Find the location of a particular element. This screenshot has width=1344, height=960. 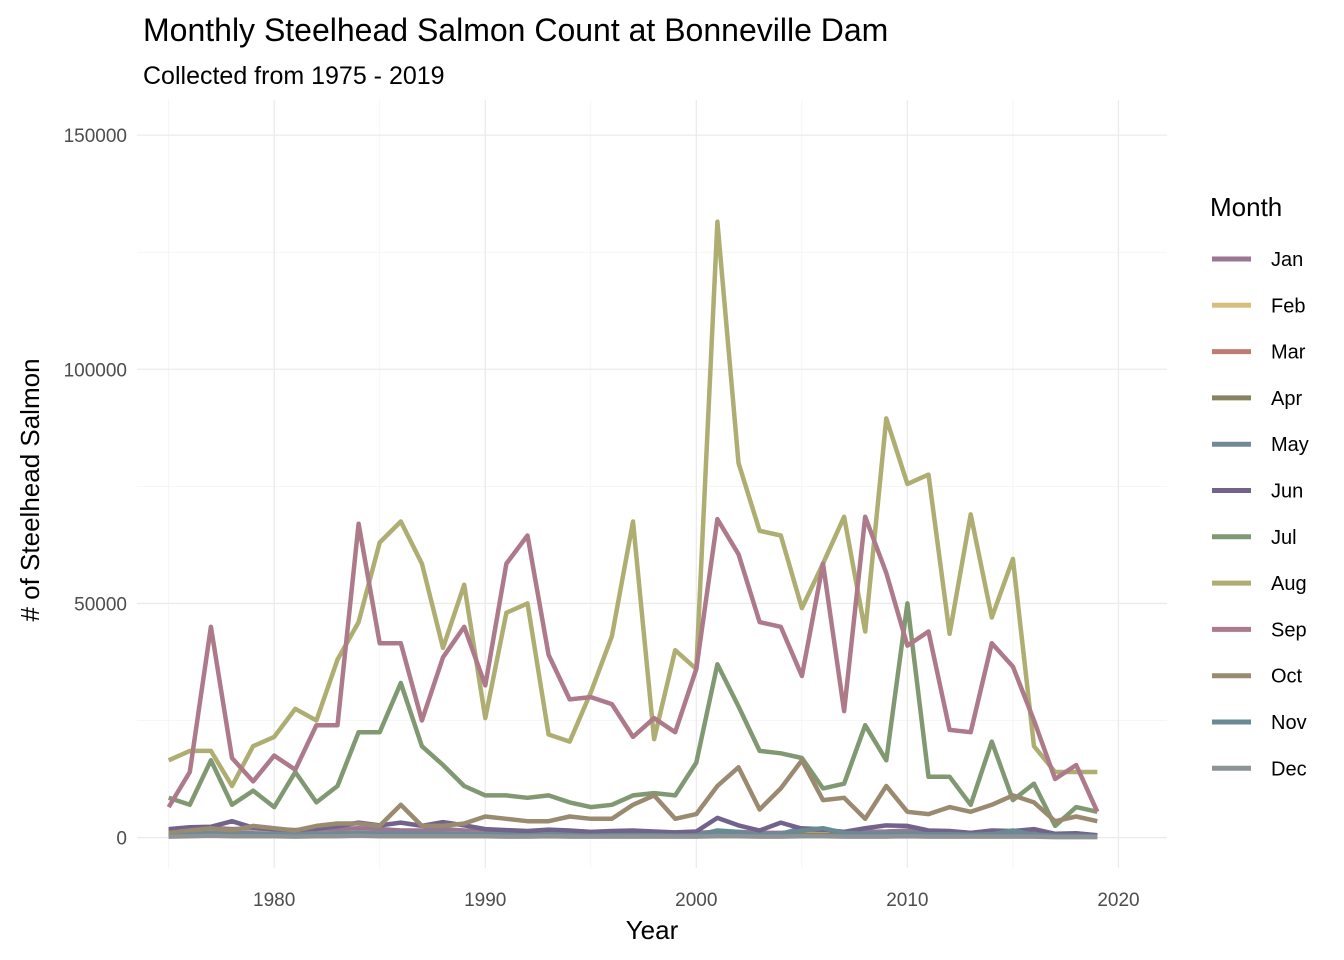

series-line-jun is located at coordinates (633, 826).